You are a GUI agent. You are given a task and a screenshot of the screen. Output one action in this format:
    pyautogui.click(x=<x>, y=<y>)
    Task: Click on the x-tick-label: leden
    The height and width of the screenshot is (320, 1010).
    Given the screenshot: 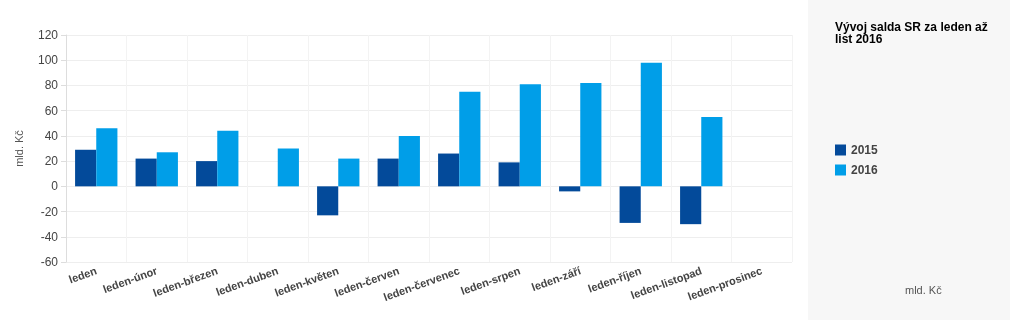 What is the action you would take?
    pyautogui.click(x=83, y=275)
    